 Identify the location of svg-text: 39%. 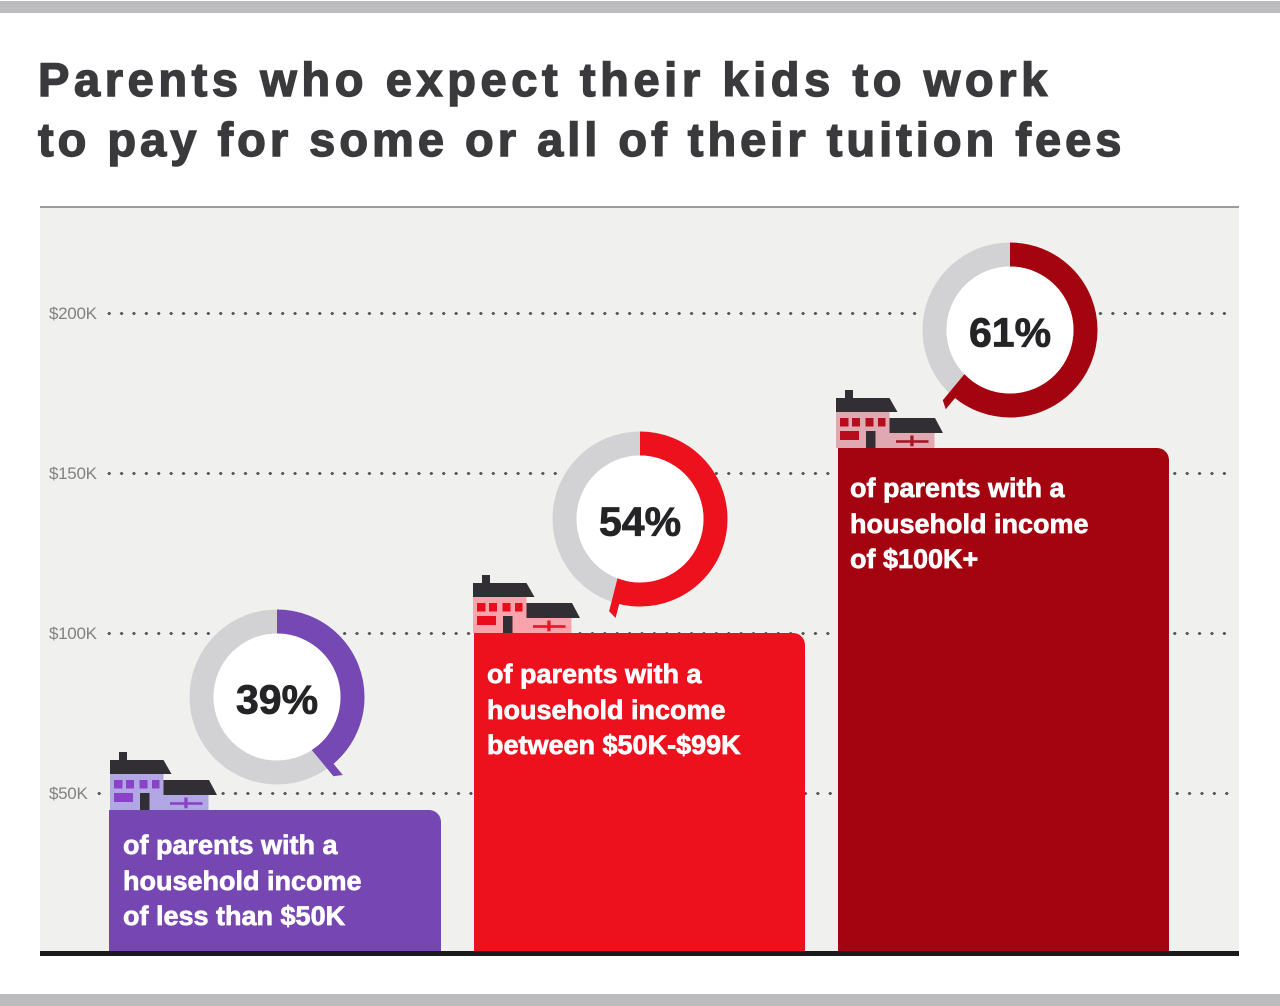
(276, 700).